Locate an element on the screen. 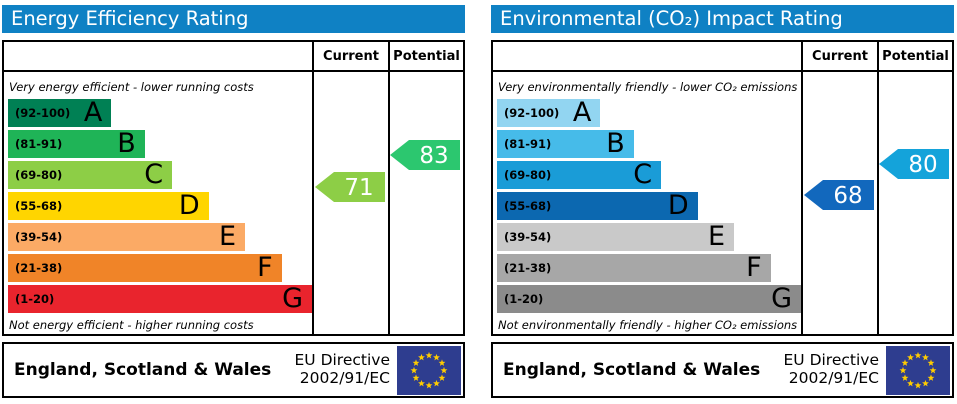 The width and height of the screenshot is (957, 404). current-rating-arrow: 71 is located at coordinates (350, 187).